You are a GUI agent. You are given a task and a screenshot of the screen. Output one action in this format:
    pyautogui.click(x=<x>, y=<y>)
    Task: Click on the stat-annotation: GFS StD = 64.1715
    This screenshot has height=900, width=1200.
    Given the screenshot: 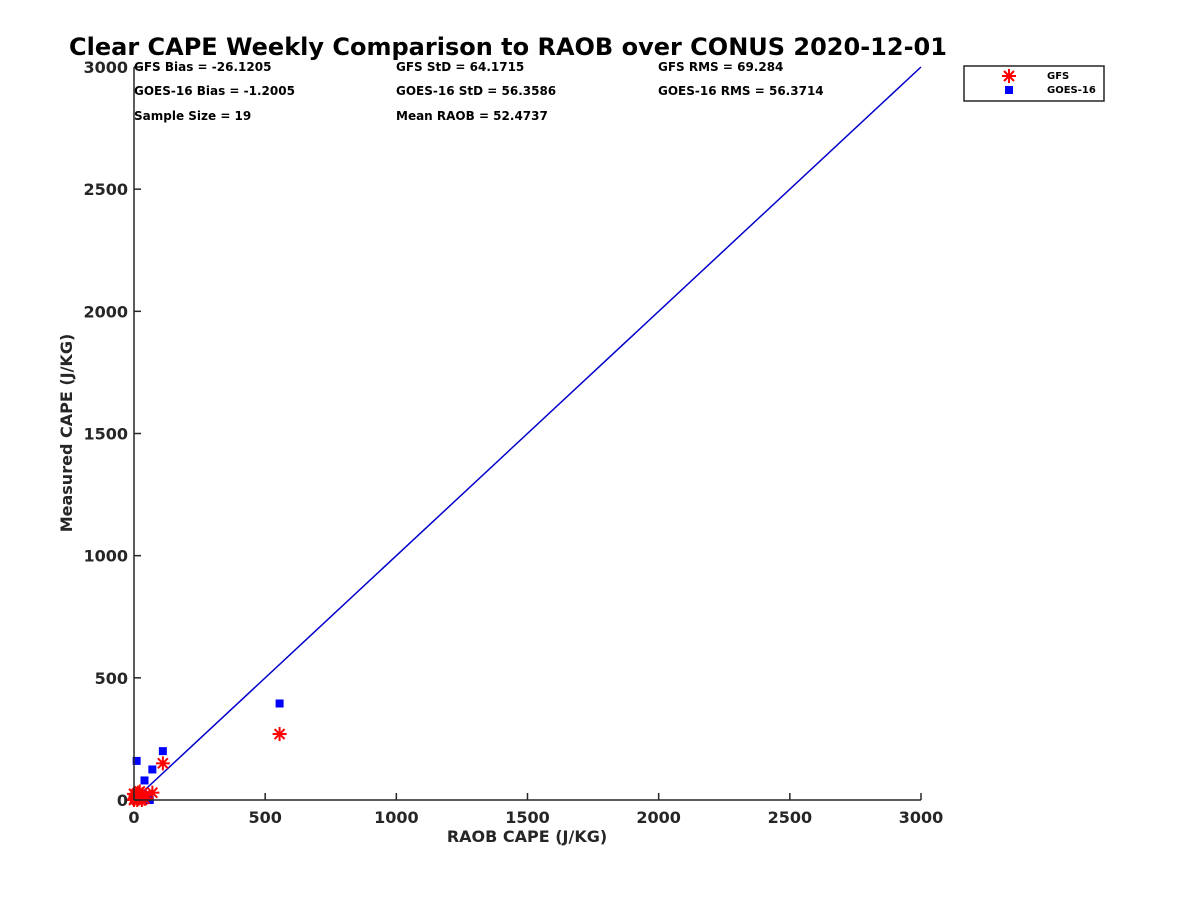 What is the action you would take?
    pyautogui.click(x=460, y=67)
    